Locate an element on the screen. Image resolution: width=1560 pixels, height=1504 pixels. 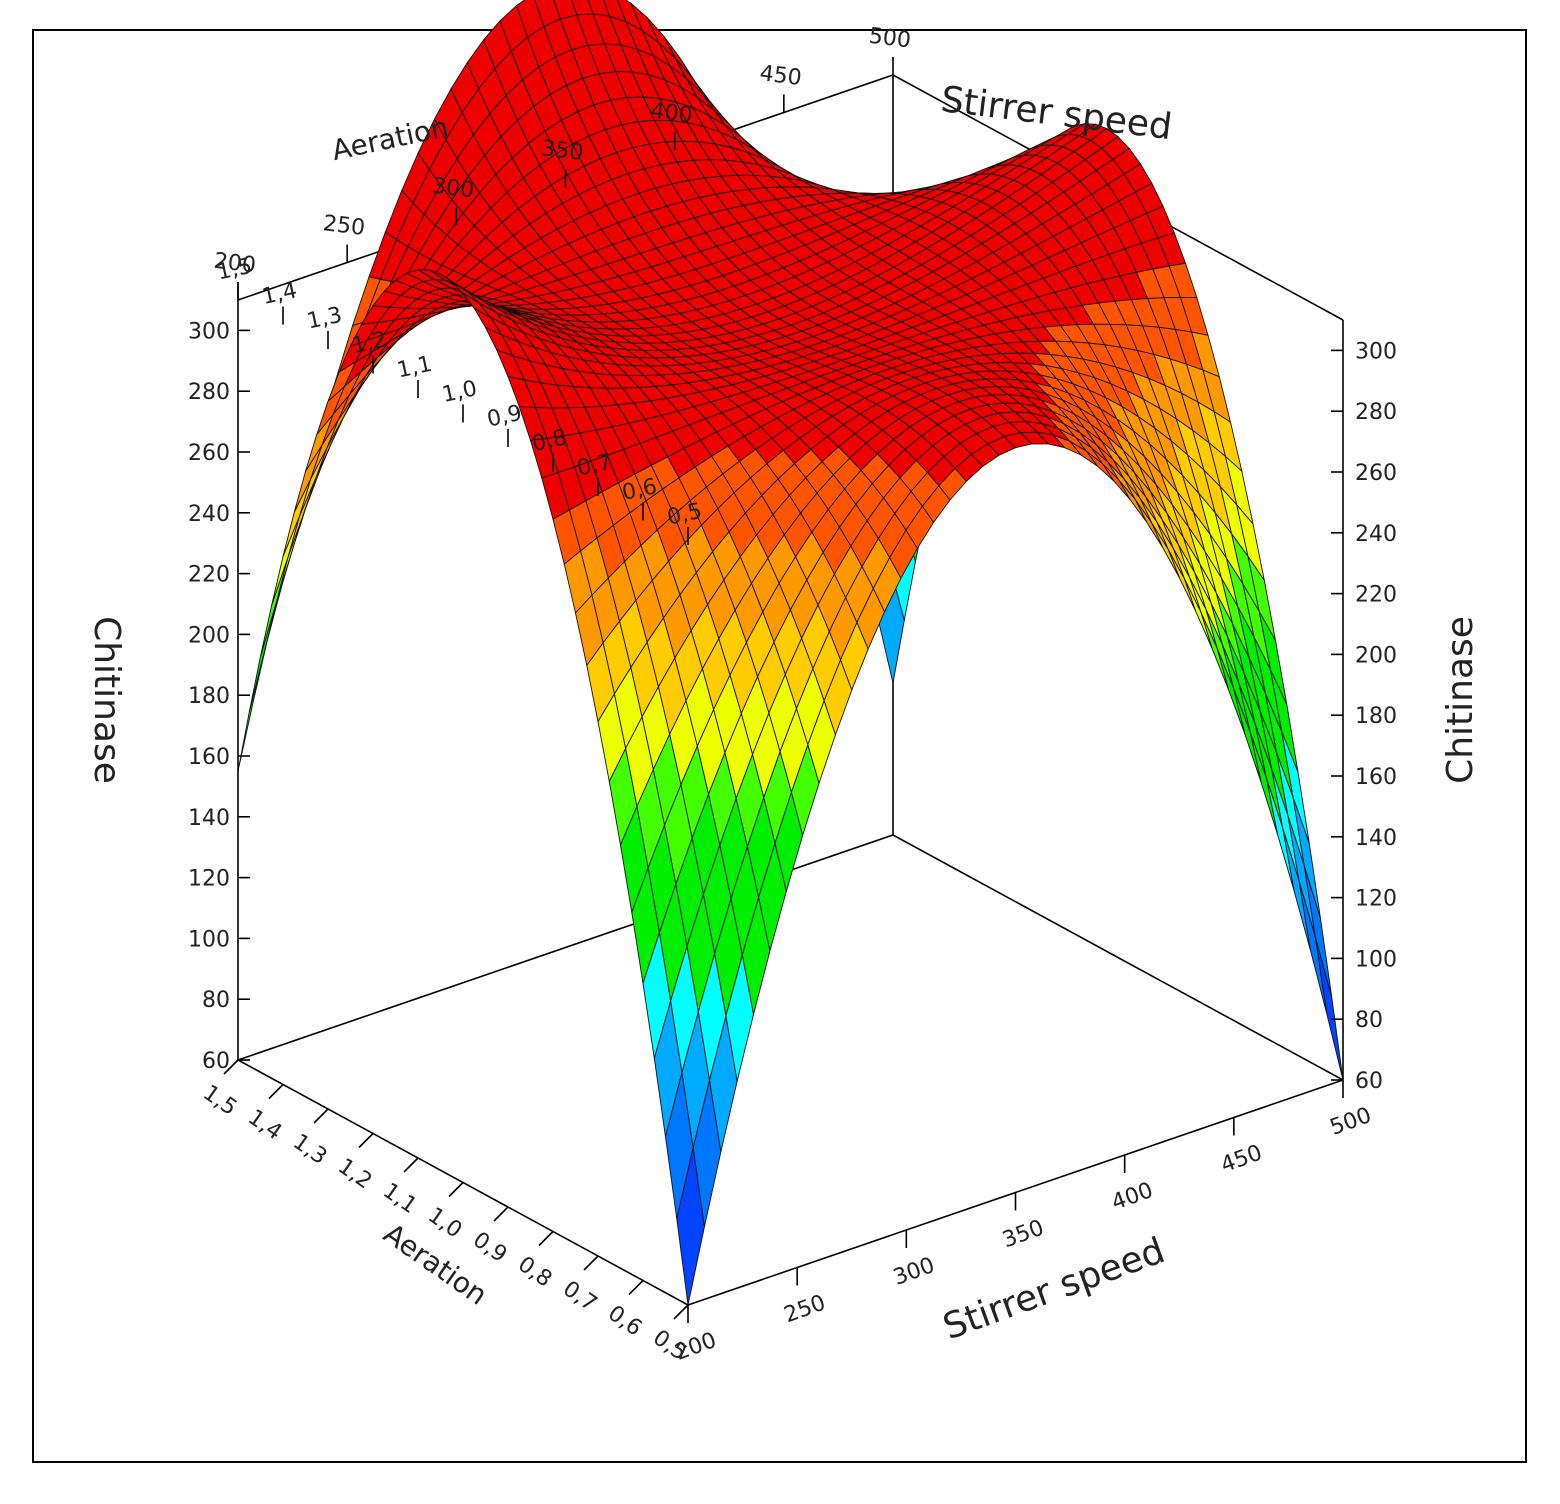
z-tick-label-right: 240 is located at coordinates (1376, 534).